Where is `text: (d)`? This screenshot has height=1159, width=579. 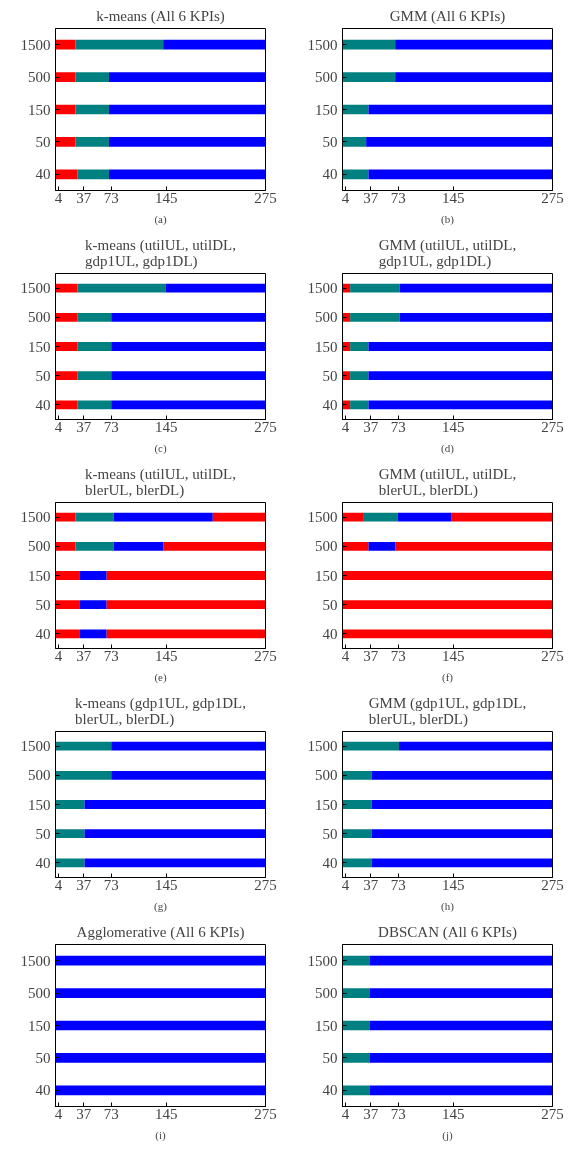
text: (d) is located at coordinates (448, 448).